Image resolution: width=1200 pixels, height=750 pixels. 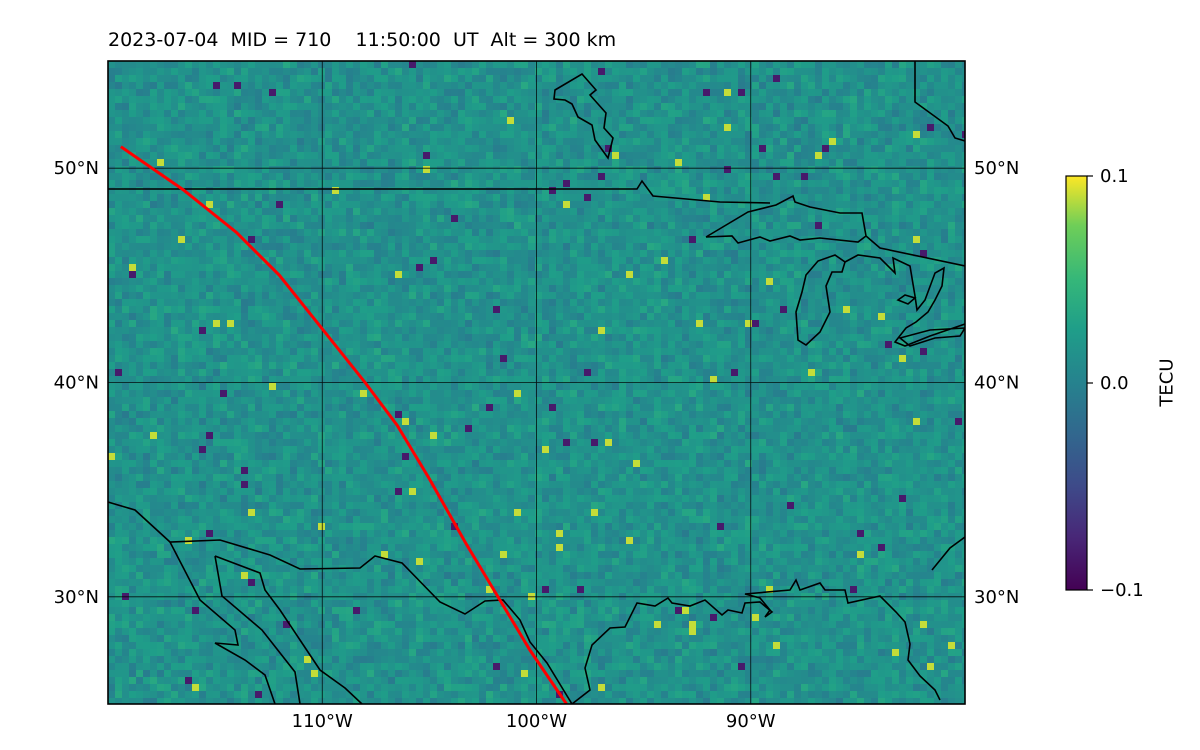 What do you see at coordinates (835, 270) in the screenshot?
I see `great-lakes` at bounding box center [835, 270].